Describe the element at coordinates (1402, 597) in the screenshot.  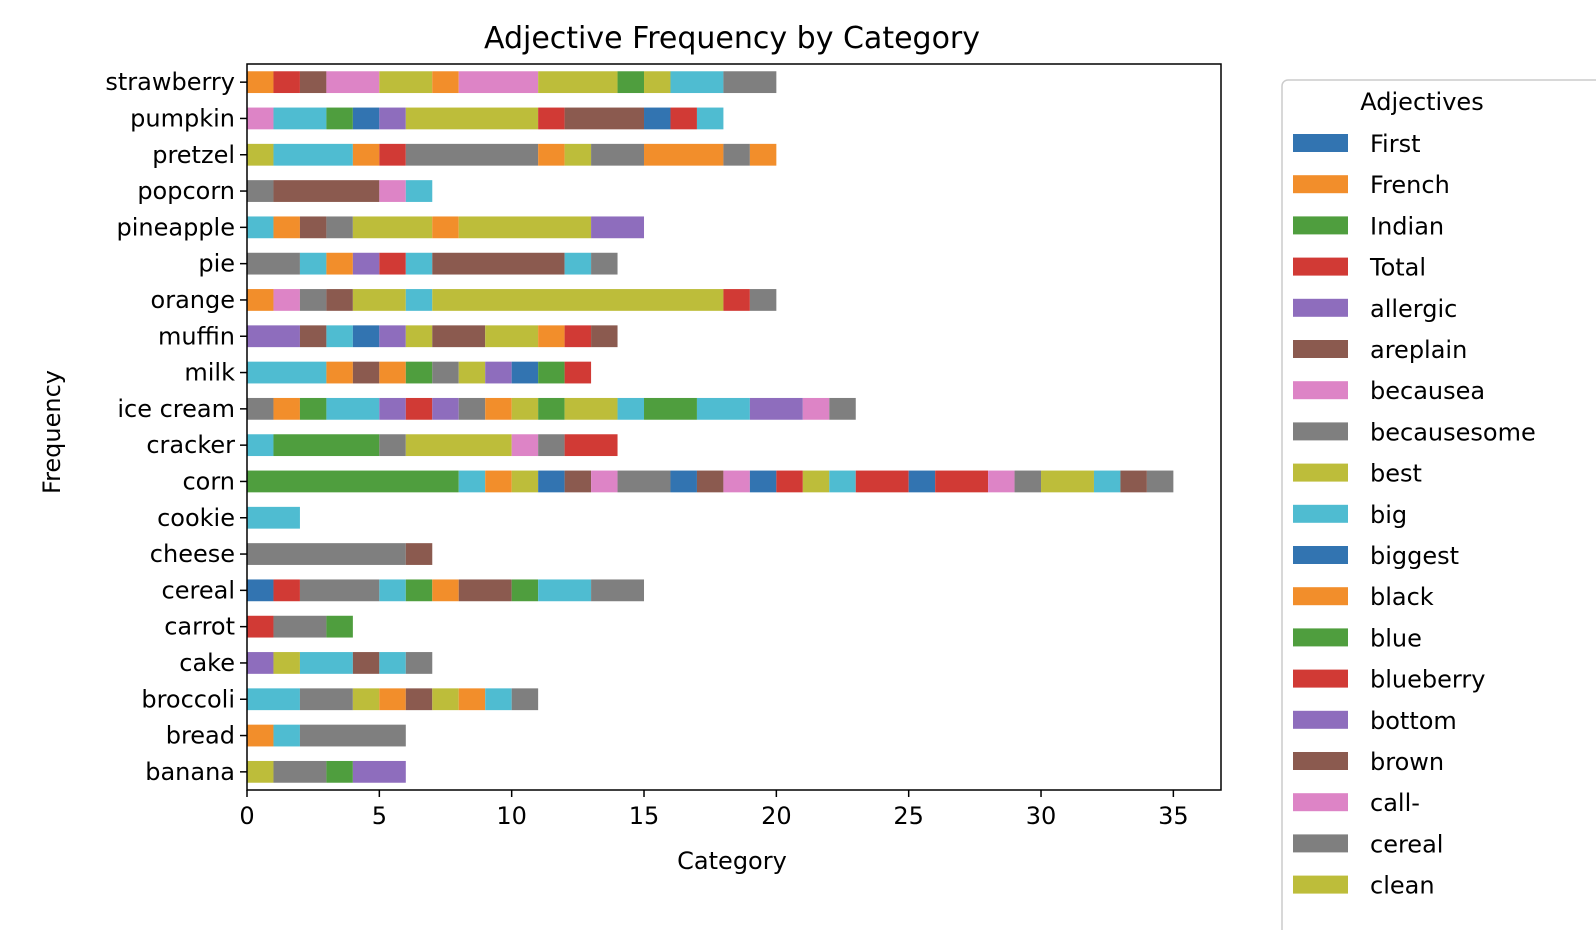
I see `legend-label: black` at that location.